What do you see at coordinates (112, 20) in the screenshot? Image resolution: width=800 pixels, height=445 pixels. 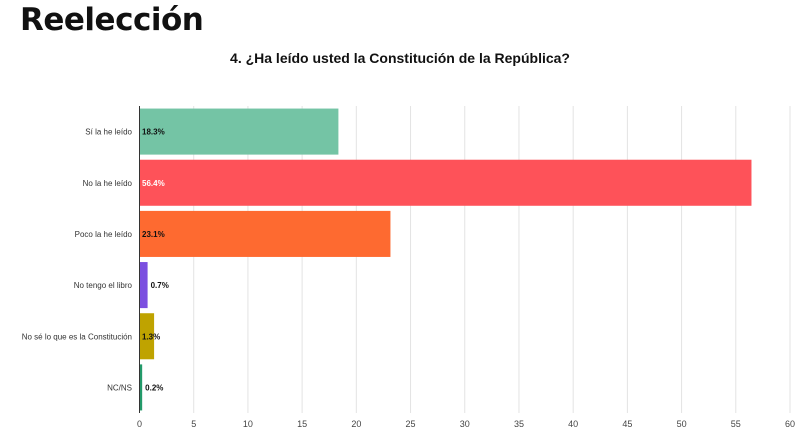 I see `page-heading: Reelección` at bounding box center [112, 20].